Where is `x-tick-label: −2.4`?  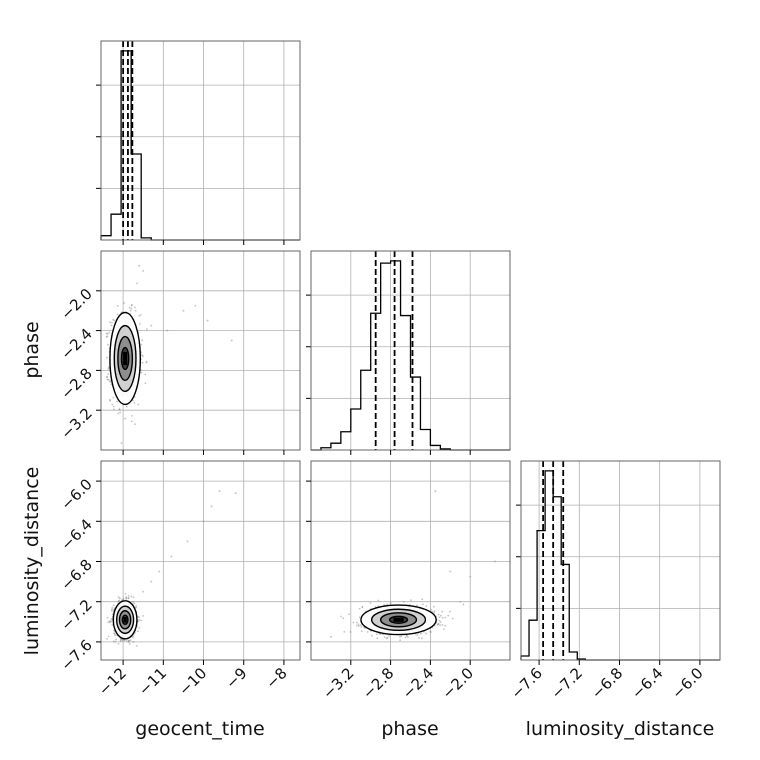 x-tick-label: −2.4 is located at coordinates (418, 683).